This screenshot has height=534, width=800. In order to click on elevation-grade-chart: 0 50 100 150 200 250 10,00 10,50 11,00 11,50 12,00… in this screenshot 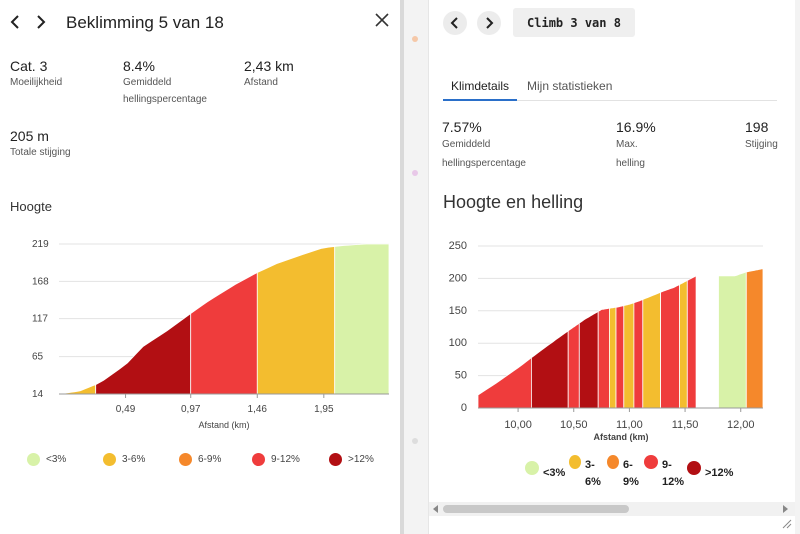, I will do `click(606, 341)`.